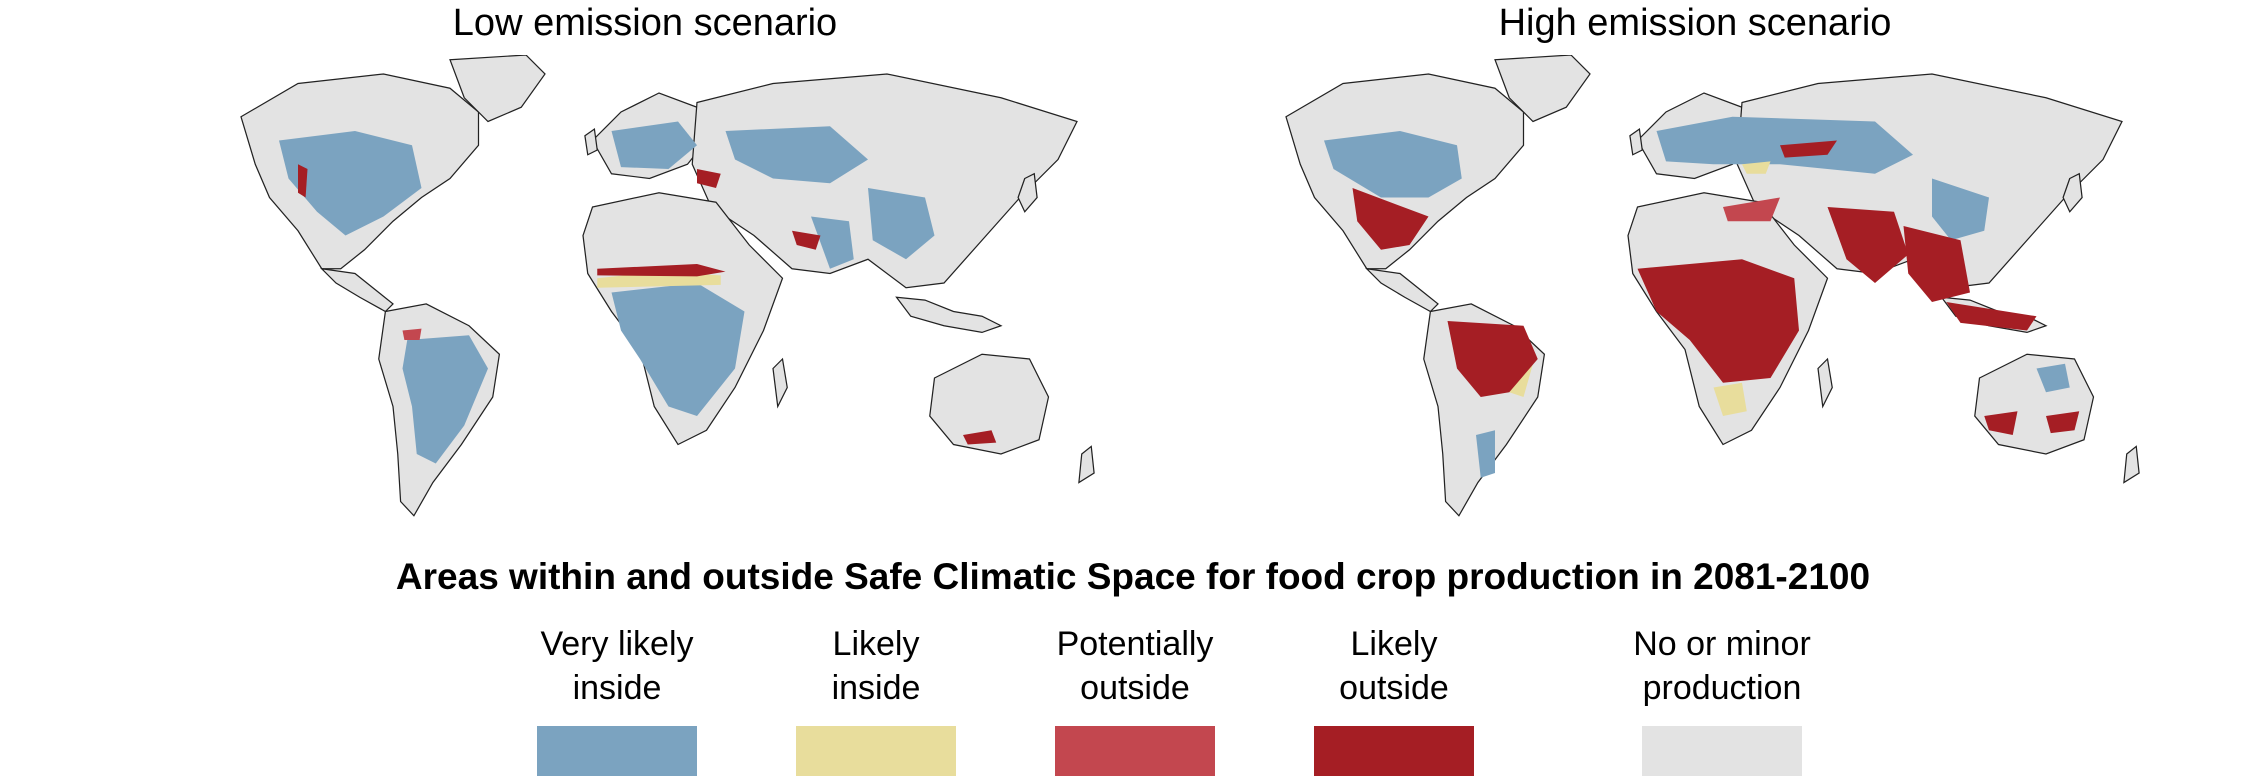  What do you see at coordinates (645, 23) in the screenshot?
I see `panel-title-low-emission: Low emission scenario` at bounding box center [645, 23].